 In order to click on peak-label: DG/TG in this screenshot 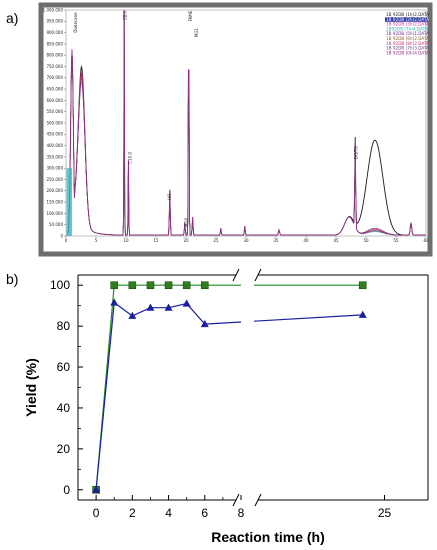, I will do `click(356, 152)`.